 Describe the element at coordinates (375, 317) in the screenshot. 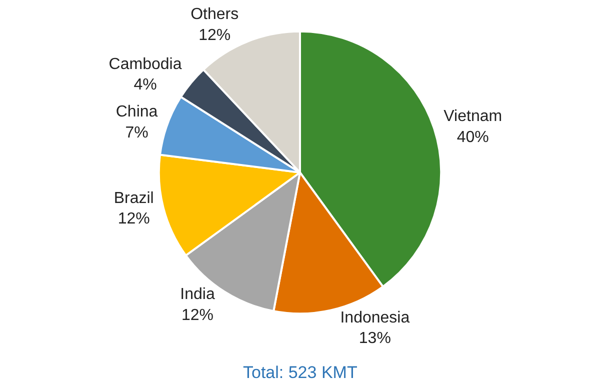

I see `slice-label: Indonesia` at that location.